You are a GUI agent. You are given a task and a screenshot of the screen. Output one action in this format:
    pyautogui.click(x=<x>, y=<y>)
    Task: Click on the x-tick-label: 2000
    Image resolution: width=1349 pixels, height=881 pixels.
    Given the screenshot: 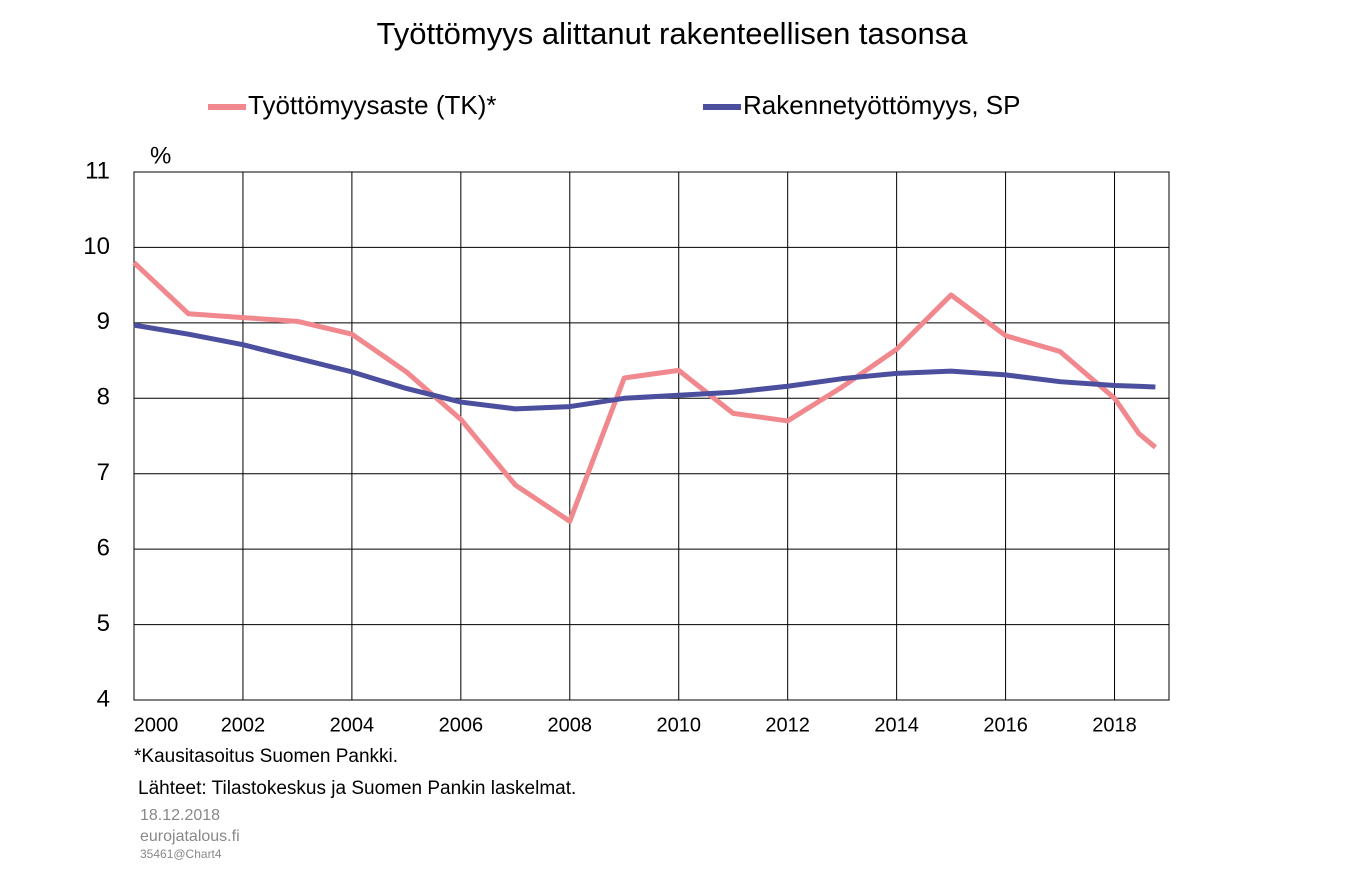 What is the action you would take?
    pyautogui.click(x=156, y=725)
    